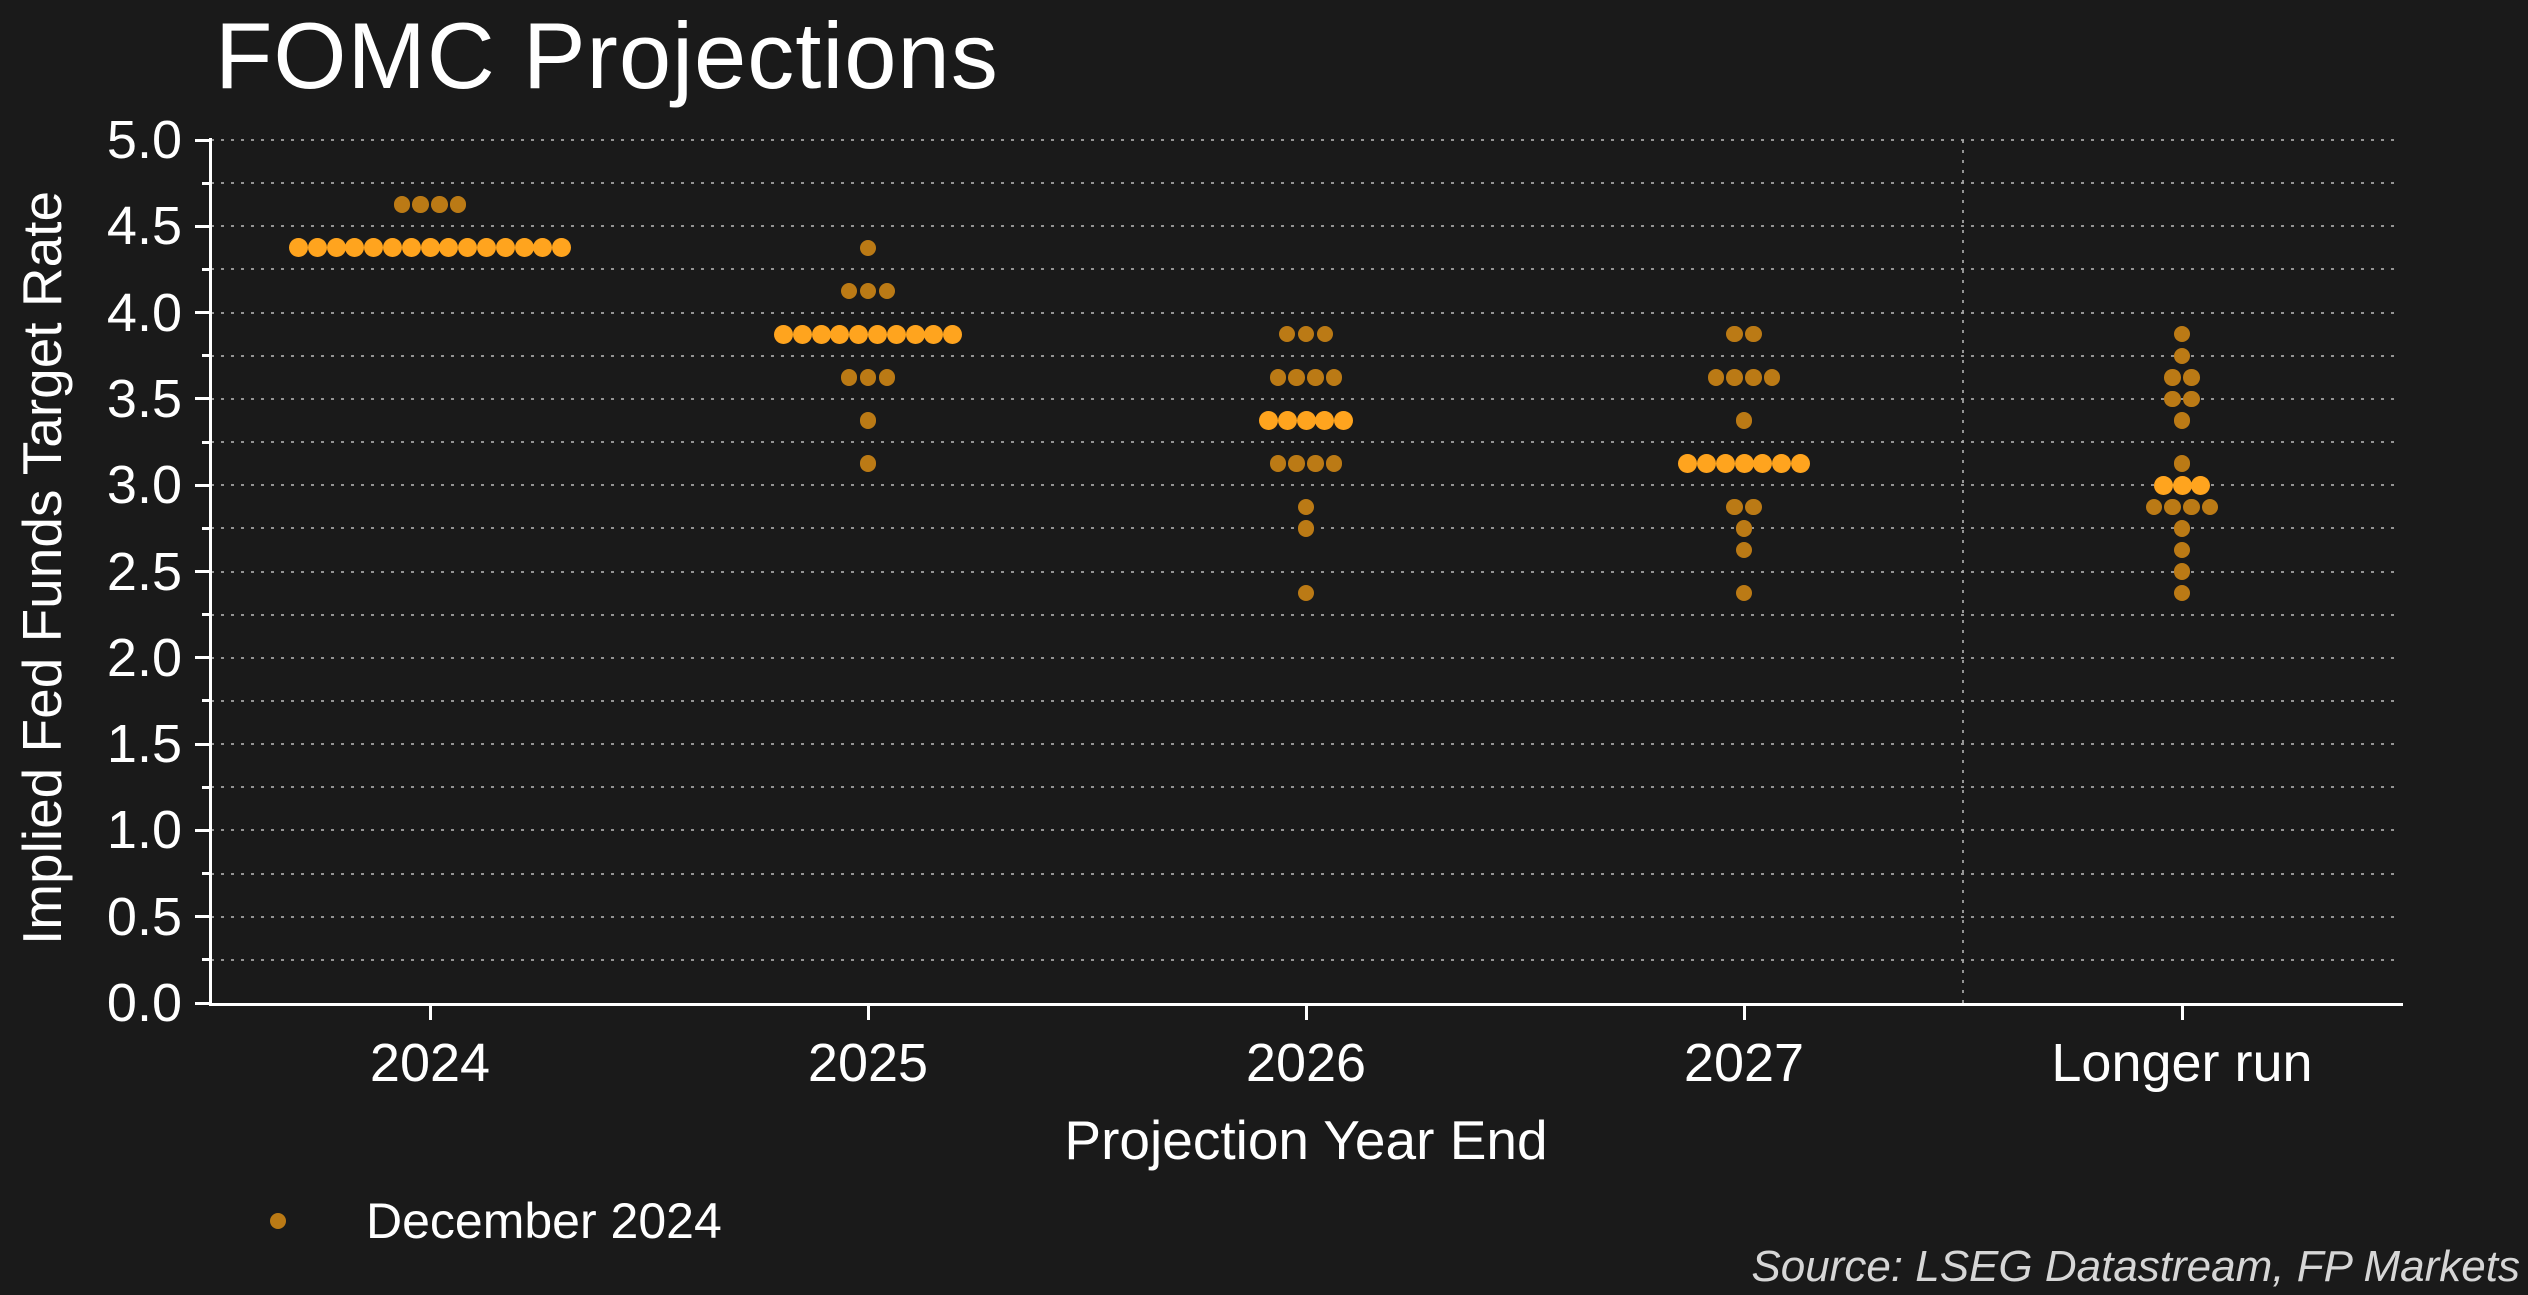 Image resolution: width=2528 pixels, height=1295 pixels. I want to click on x-tick-label: 2026, so click(1306, 1063).